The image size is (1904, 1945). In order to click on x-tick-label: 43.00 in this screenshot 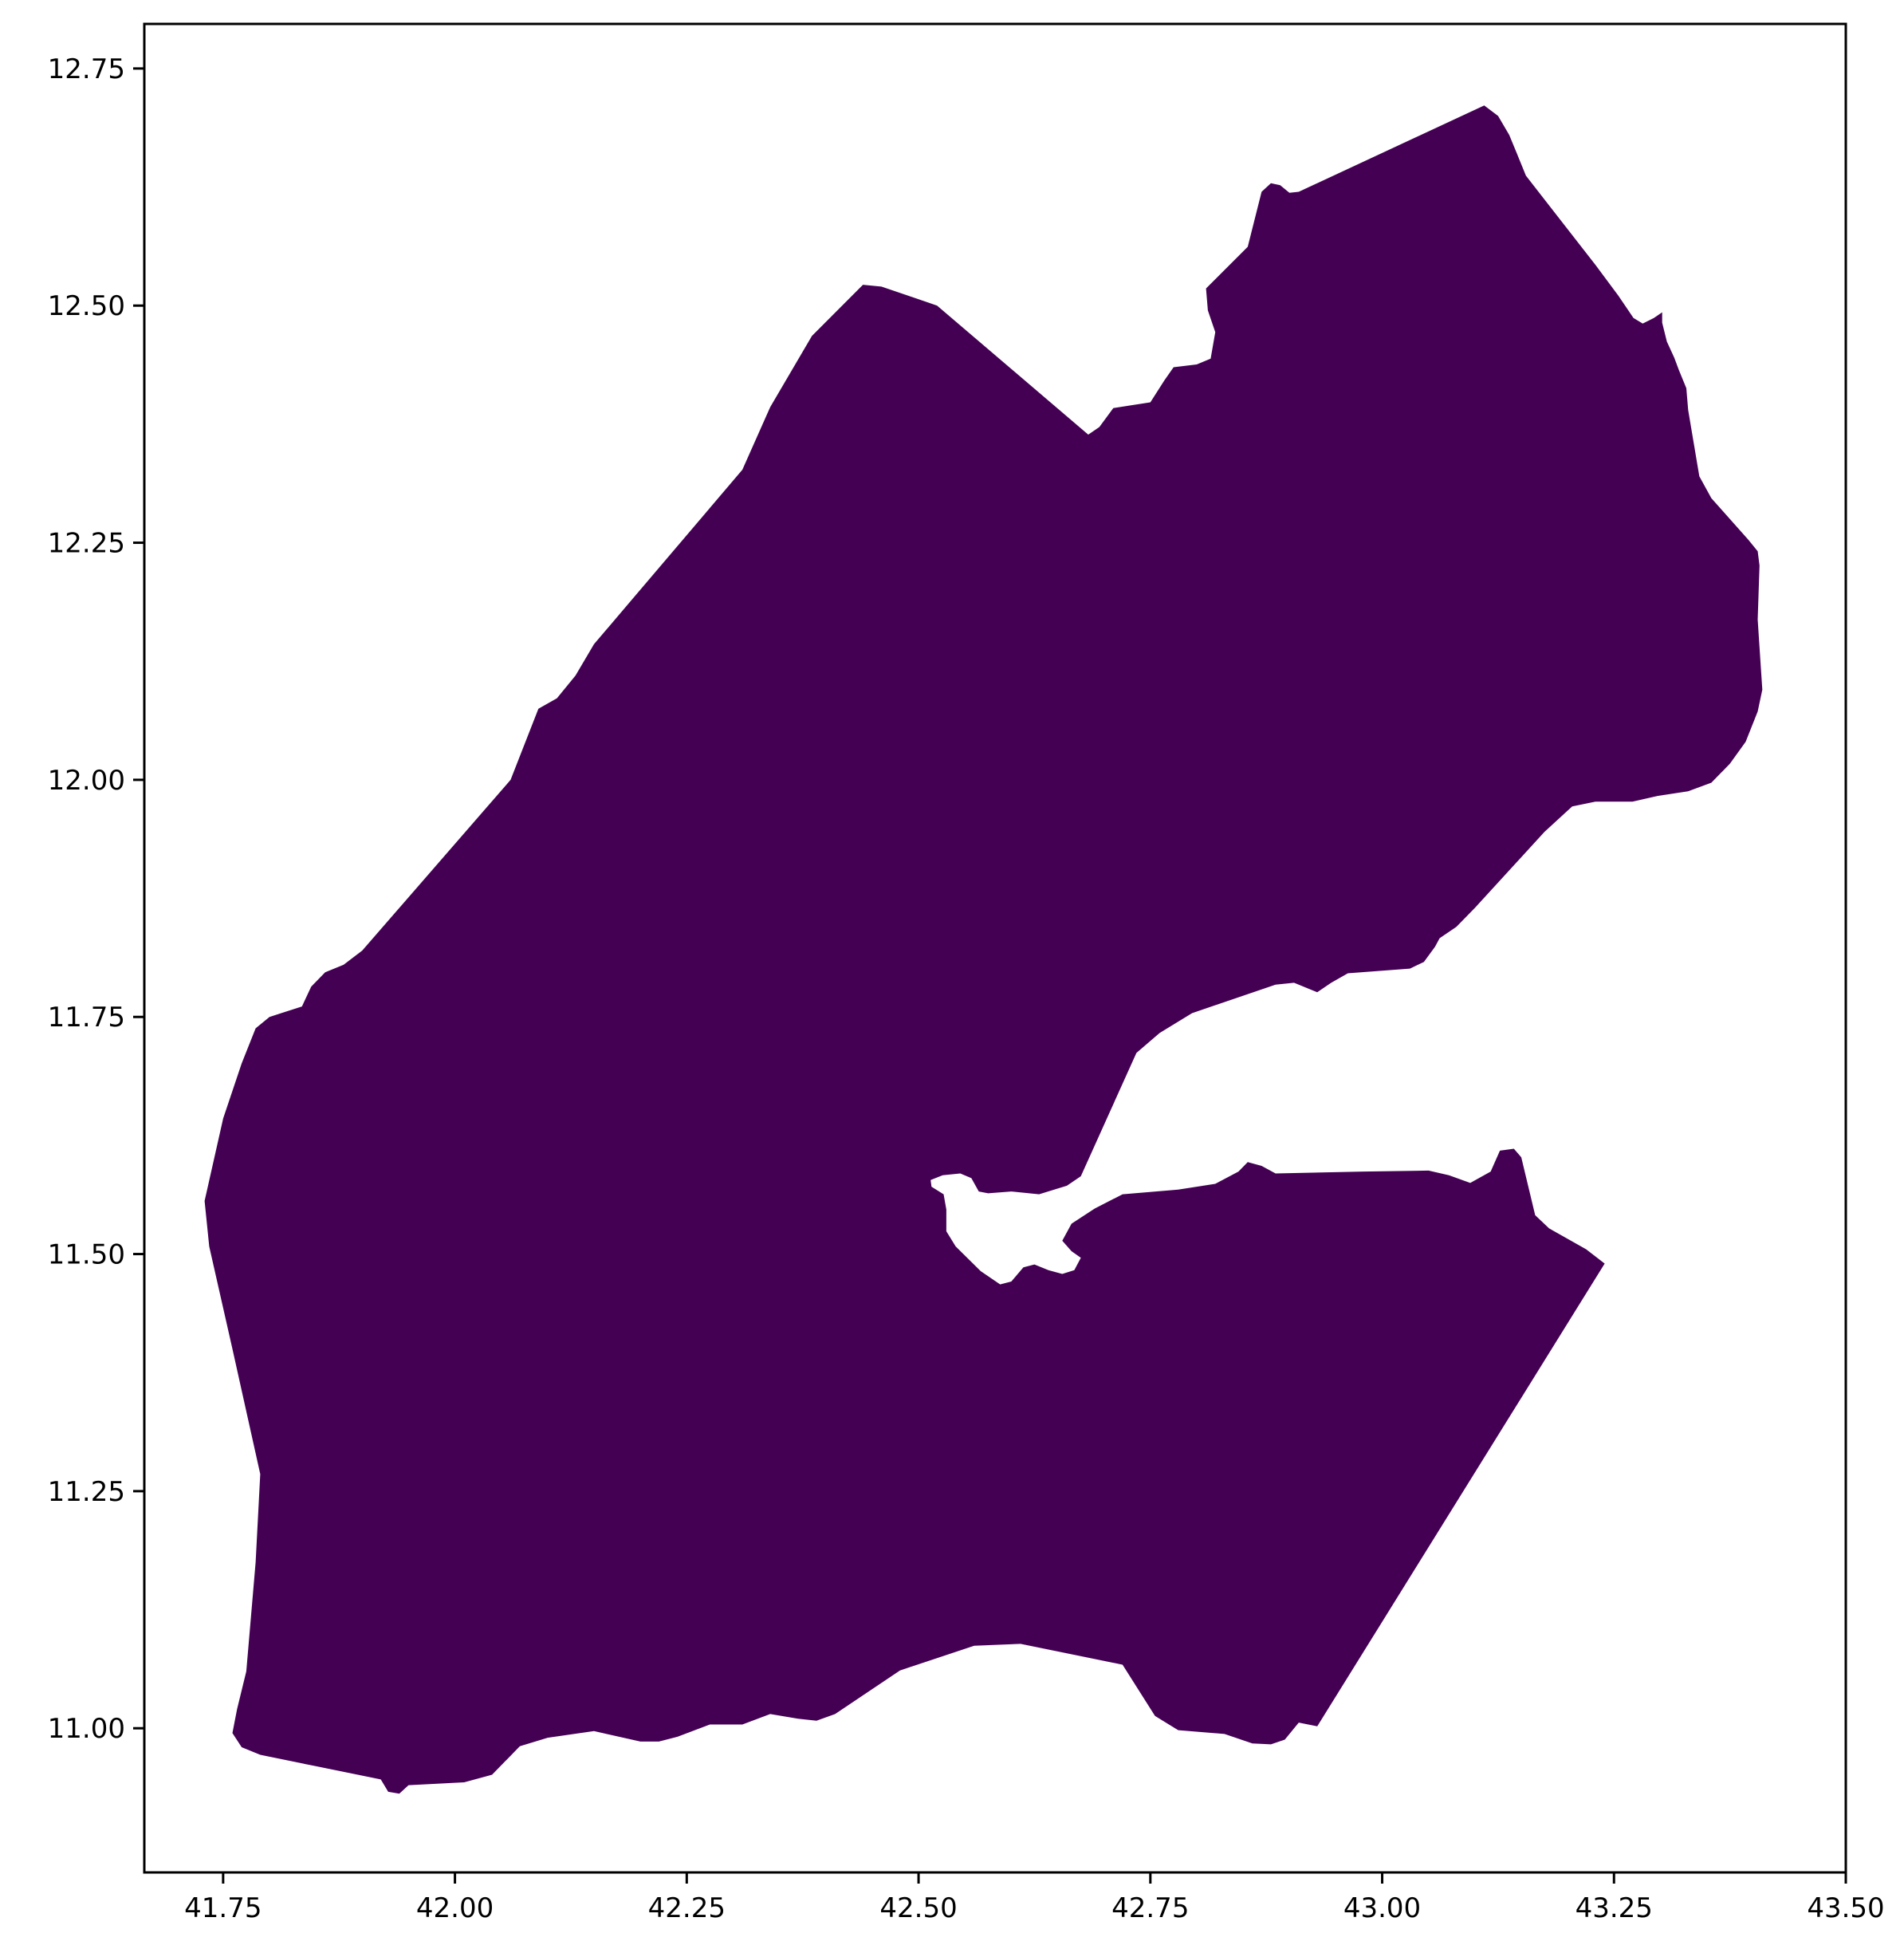, I will do `click(1382, 1908)`.